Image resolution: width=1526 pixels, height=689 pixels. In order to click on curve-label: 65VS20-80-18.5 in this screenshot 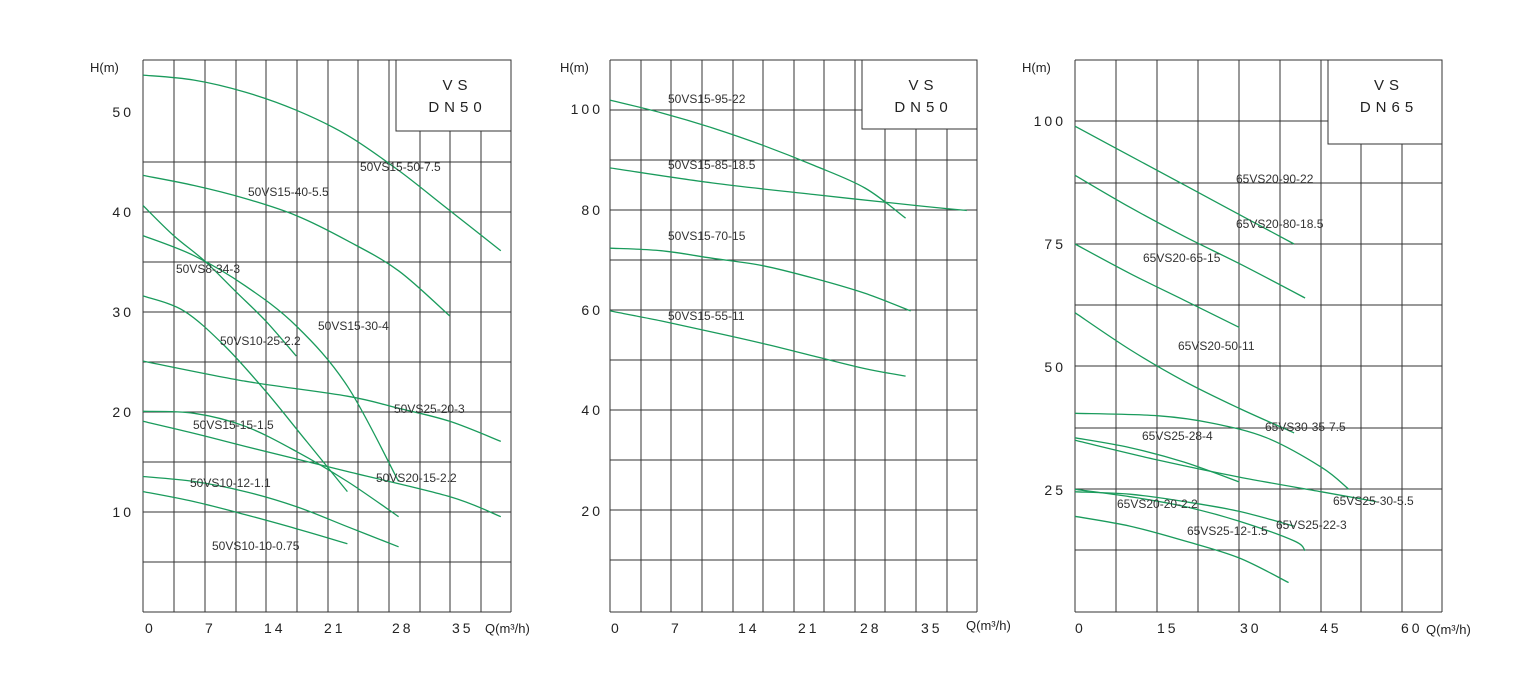, I will do `click(1280, 224)`.